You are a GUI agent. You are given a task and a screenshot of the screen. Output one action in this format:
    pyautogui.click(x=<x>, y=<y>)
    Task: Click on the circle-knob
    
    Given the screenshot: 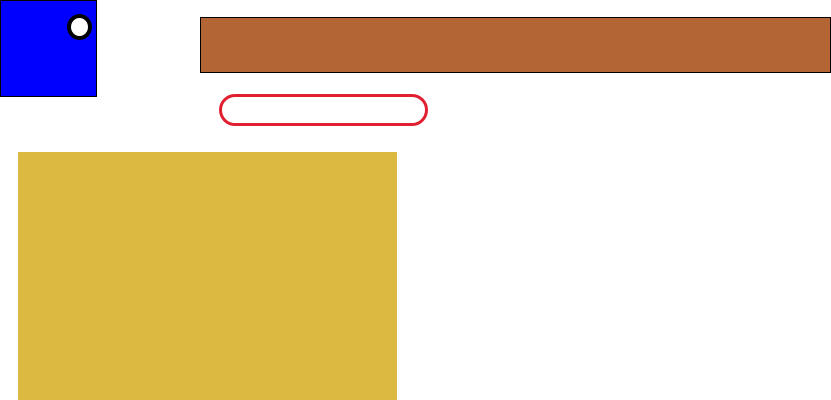 What is the action you would take?
    pyautogui.click(x=79, y=27)
    